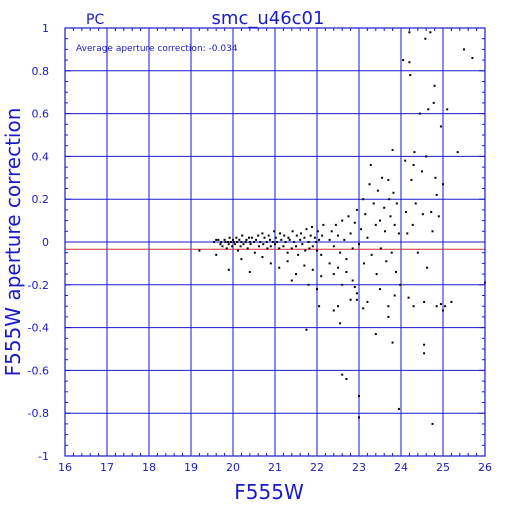  Describe the element at coordinates (485, 467) in the screenshot. I see `x-tick-label: 26` at that location.